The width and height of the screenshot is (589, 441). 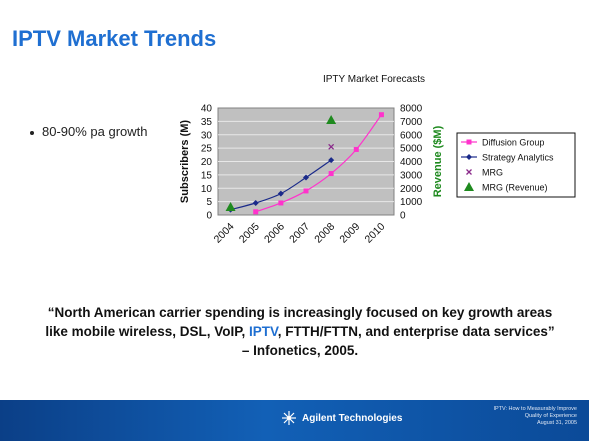 I want to click on legend-label: MRG, so click(x=492, y=173).